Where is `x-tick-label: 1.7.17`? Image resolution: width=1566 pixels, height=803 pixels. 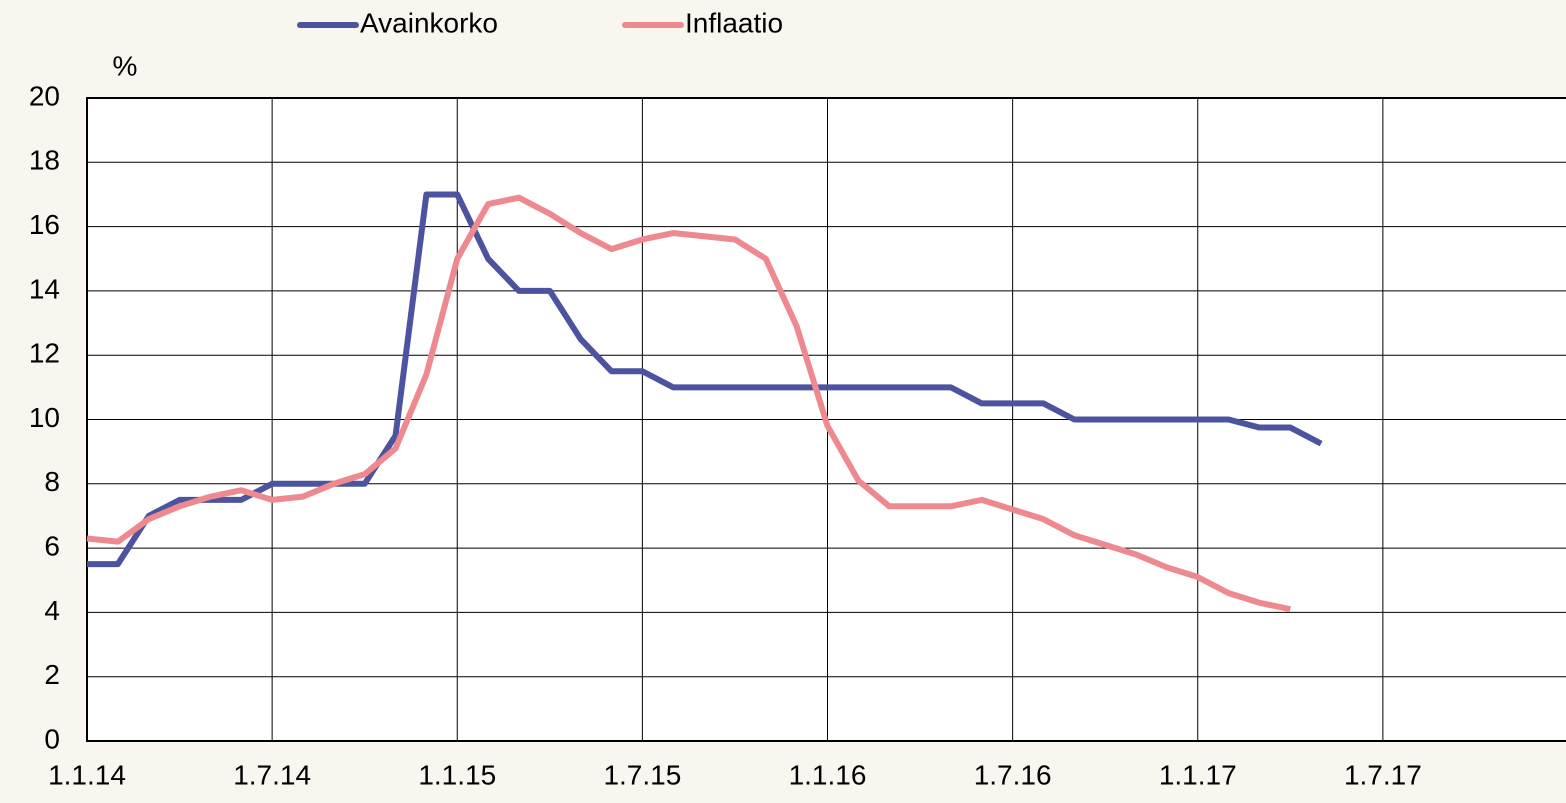 x-tick-label: 1.7.17 is located at coordinates (1383, 774).